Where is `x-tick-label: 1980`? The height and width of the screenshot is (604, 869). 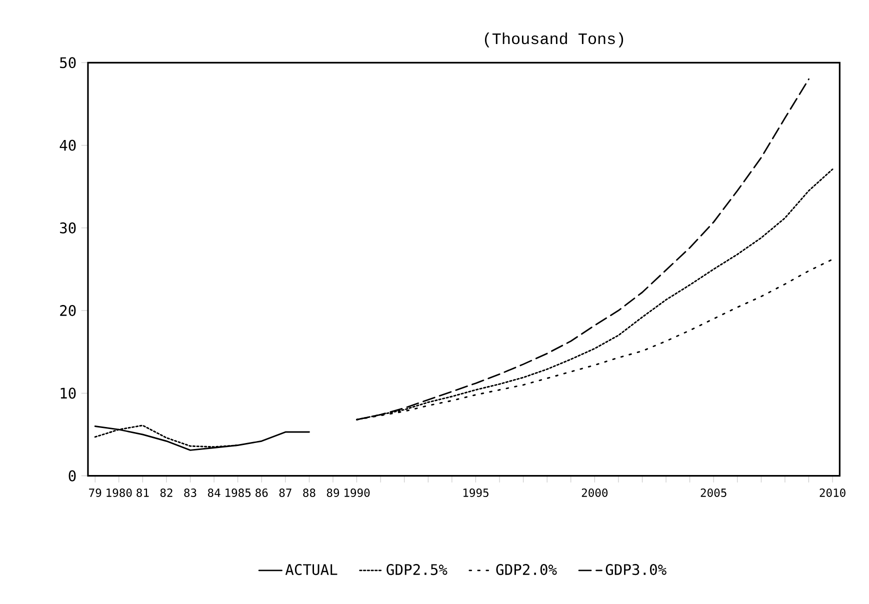
x-tick-label: 1980 is located at coordinates (119, 493).